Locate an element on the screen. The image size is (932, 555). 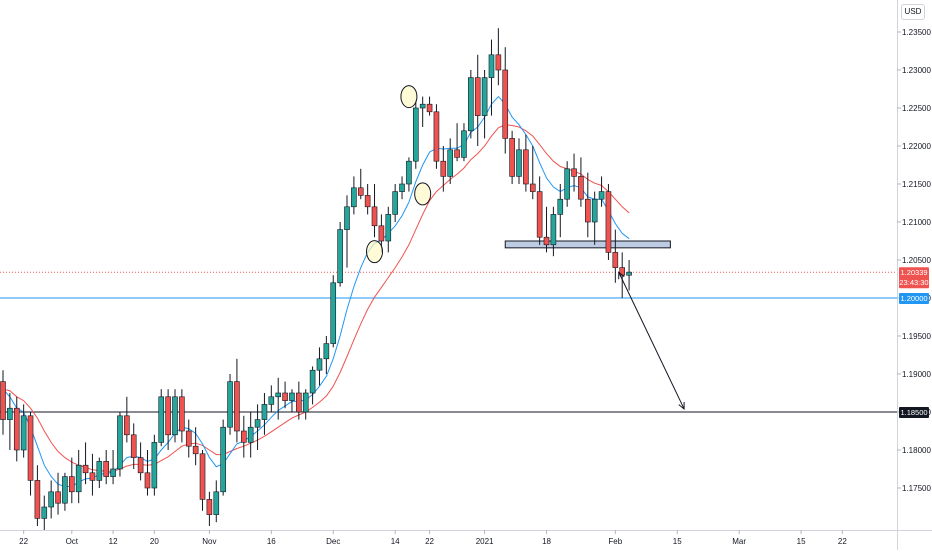
y-tick-label: 1.22500 is located at coordinates (916, 108).